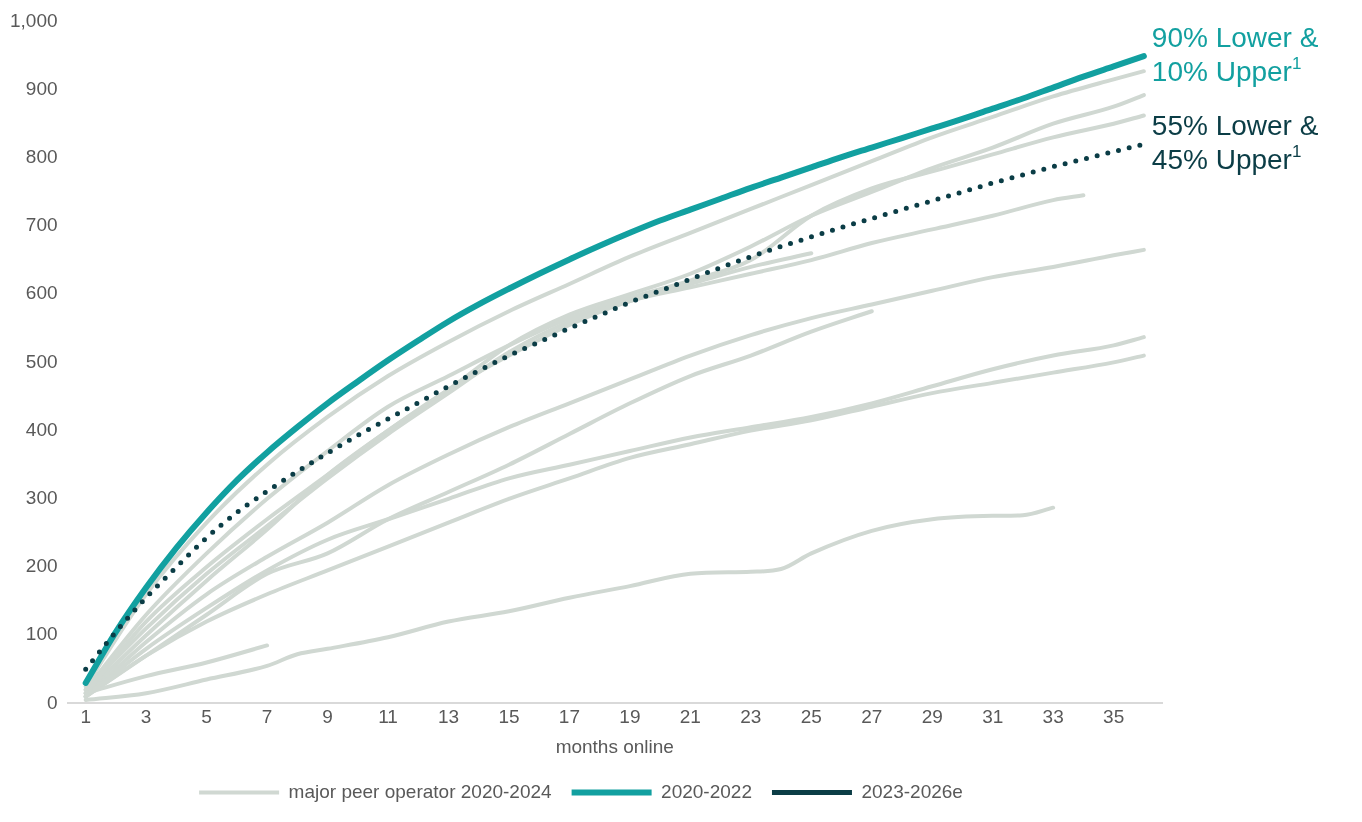  Describe the element at coordinates (872, 717) in the screenshot. I see `x-tick-label: 27` at that location.